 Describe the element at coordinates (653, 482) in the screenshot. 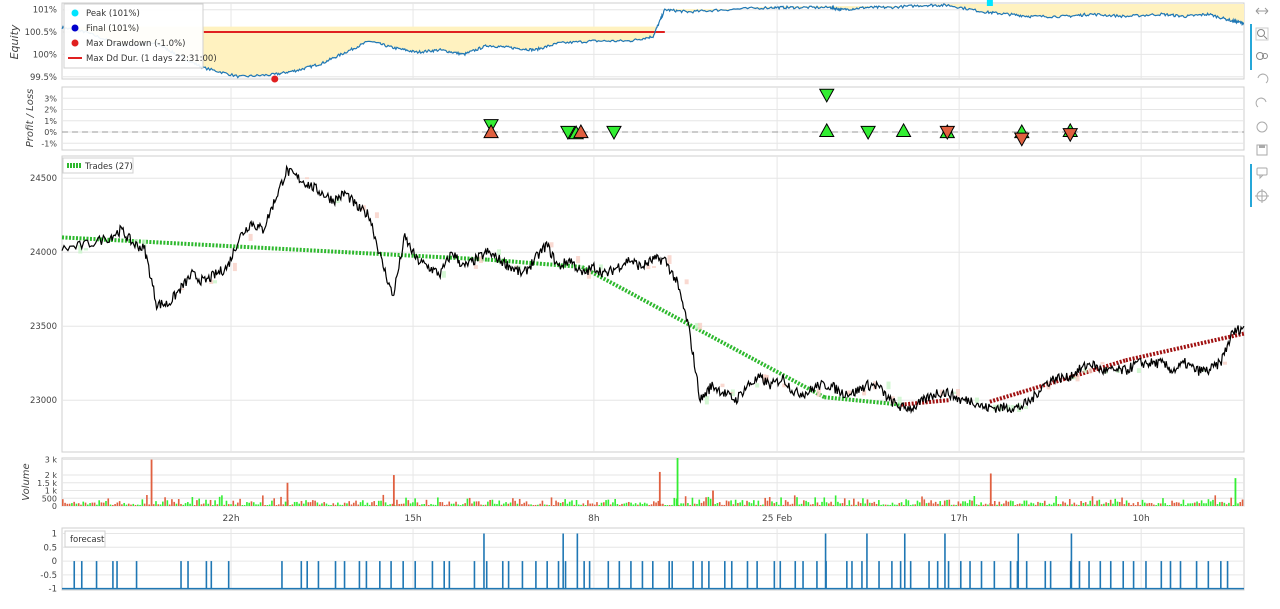

I see `volume-panel` at that location.